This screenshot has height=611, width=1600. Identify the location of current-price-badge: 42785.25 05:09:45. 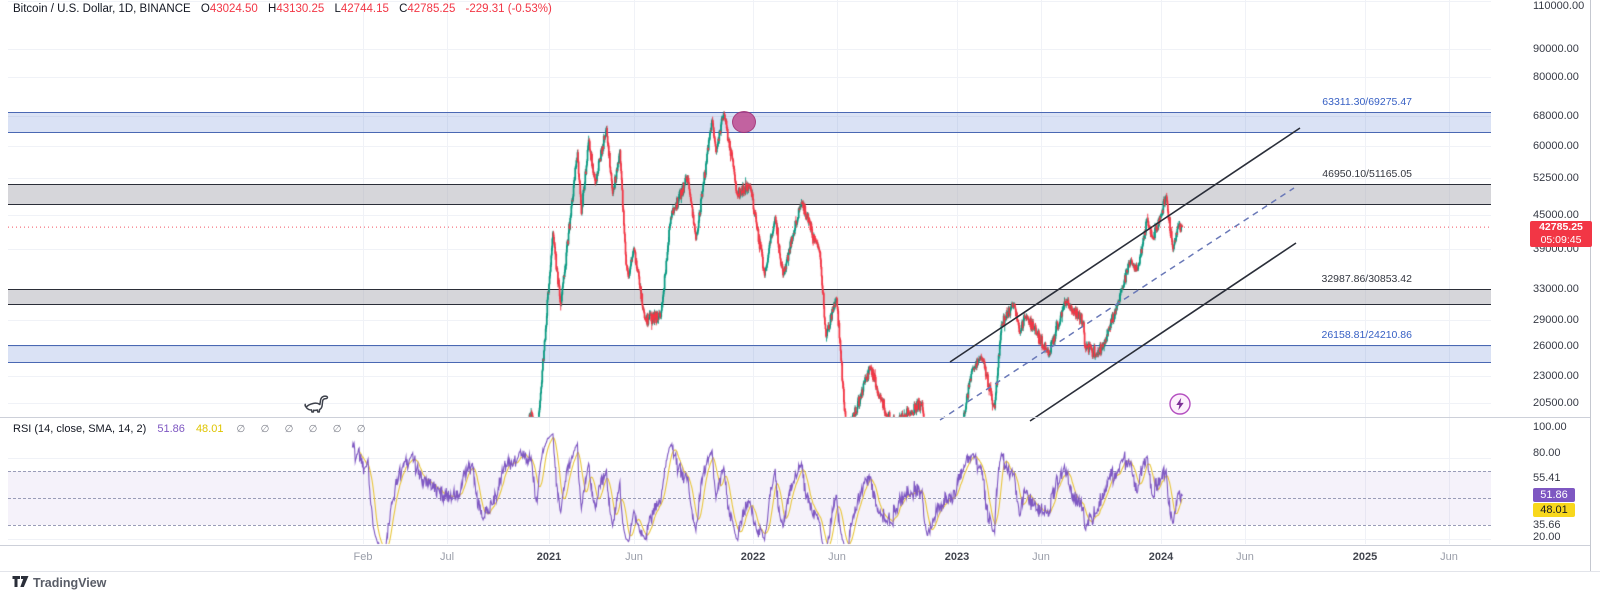
(1561, 234).